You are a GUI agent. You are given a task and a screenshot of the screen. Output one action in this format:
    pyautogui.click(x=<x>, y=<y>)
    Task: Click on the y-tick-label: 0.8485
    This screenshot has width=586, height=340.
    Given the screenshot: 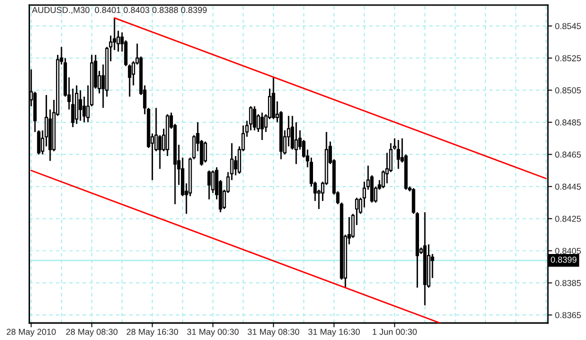 What is the action you would take?
    pyautogui.click(x=568, y=122)
    